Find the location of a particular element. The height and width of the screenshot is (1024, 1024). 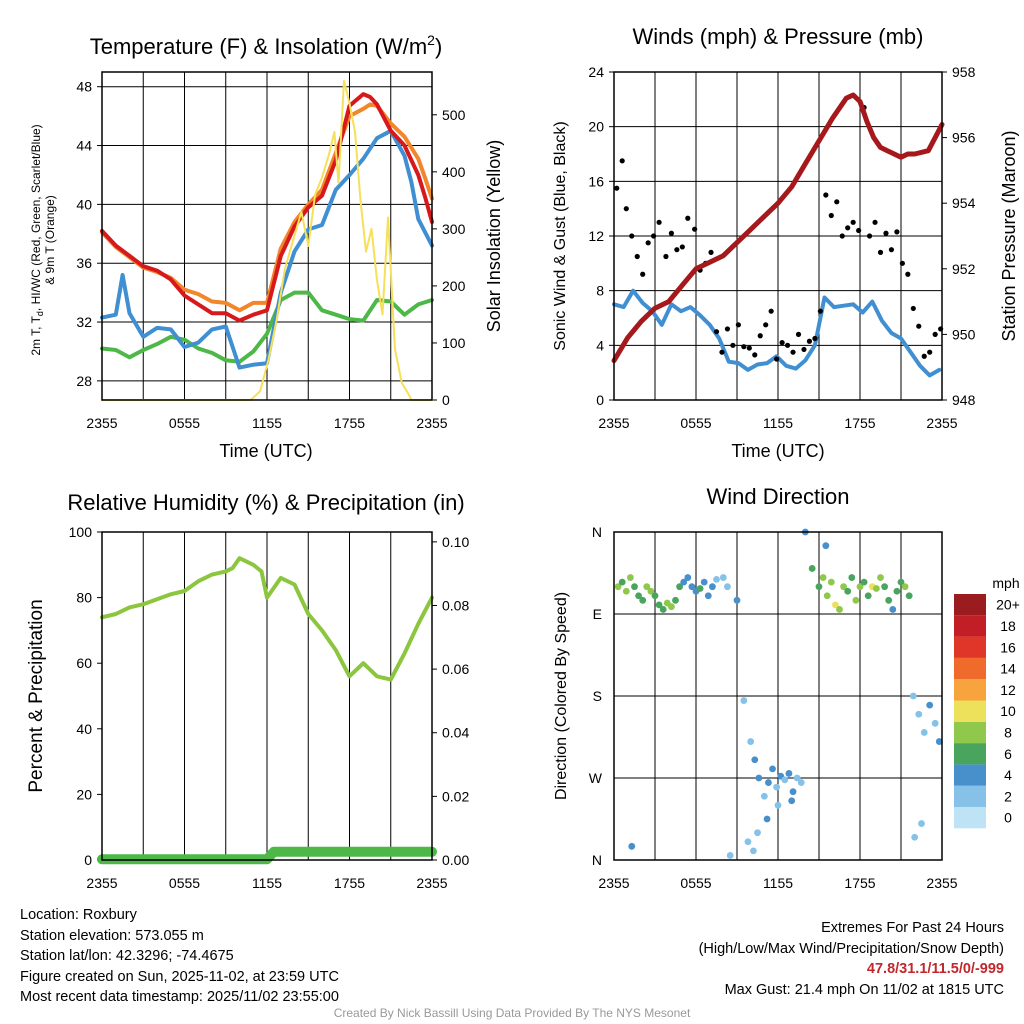

y-tick-label: 48 is located at coordinates (84, 87).